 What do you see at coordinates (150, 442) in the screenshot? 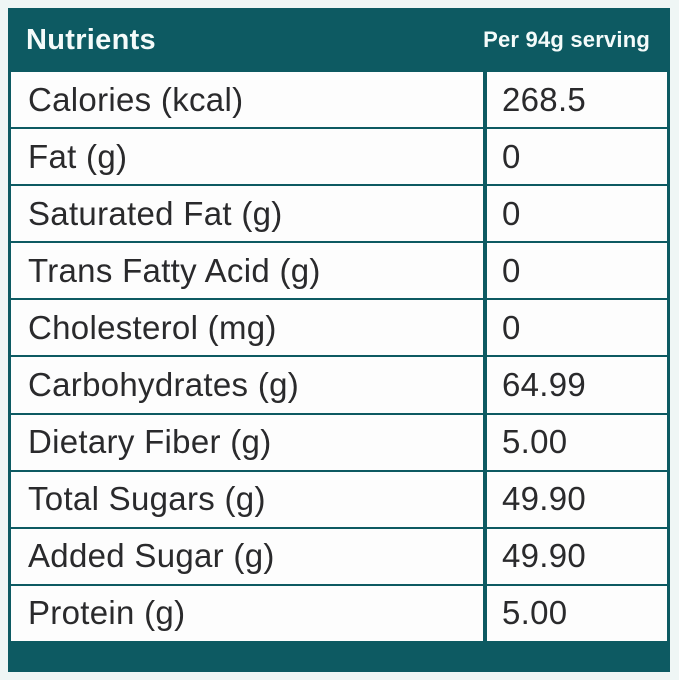
I see `nutrient-label: Dietary Fiber (g)` at bounding box center [150, 442].